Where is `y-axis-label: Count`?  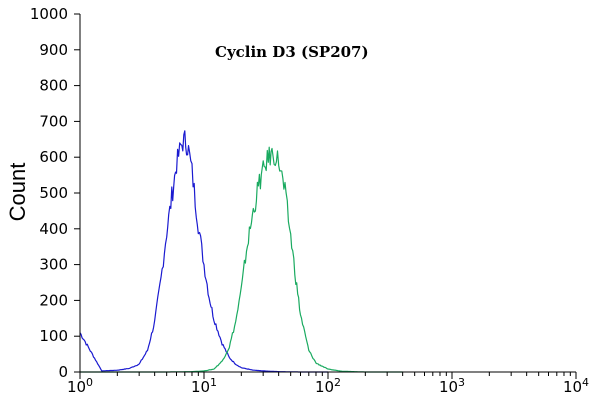
y-axis-label: Count is located at coordinates (17, 192).